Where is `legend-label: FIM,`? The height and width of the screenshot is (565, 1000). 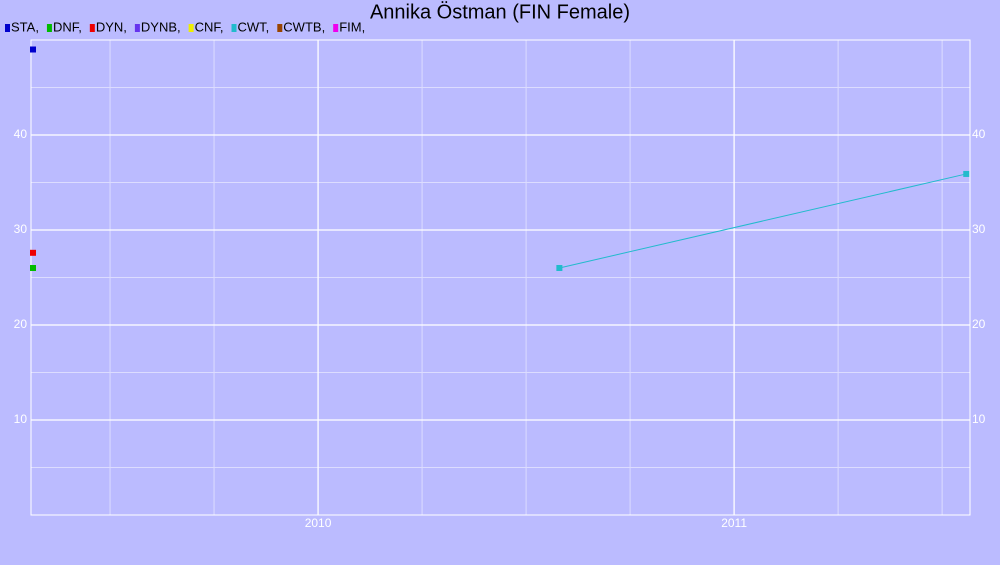
legend-label: FIM, is located at coordinates (352, 26).